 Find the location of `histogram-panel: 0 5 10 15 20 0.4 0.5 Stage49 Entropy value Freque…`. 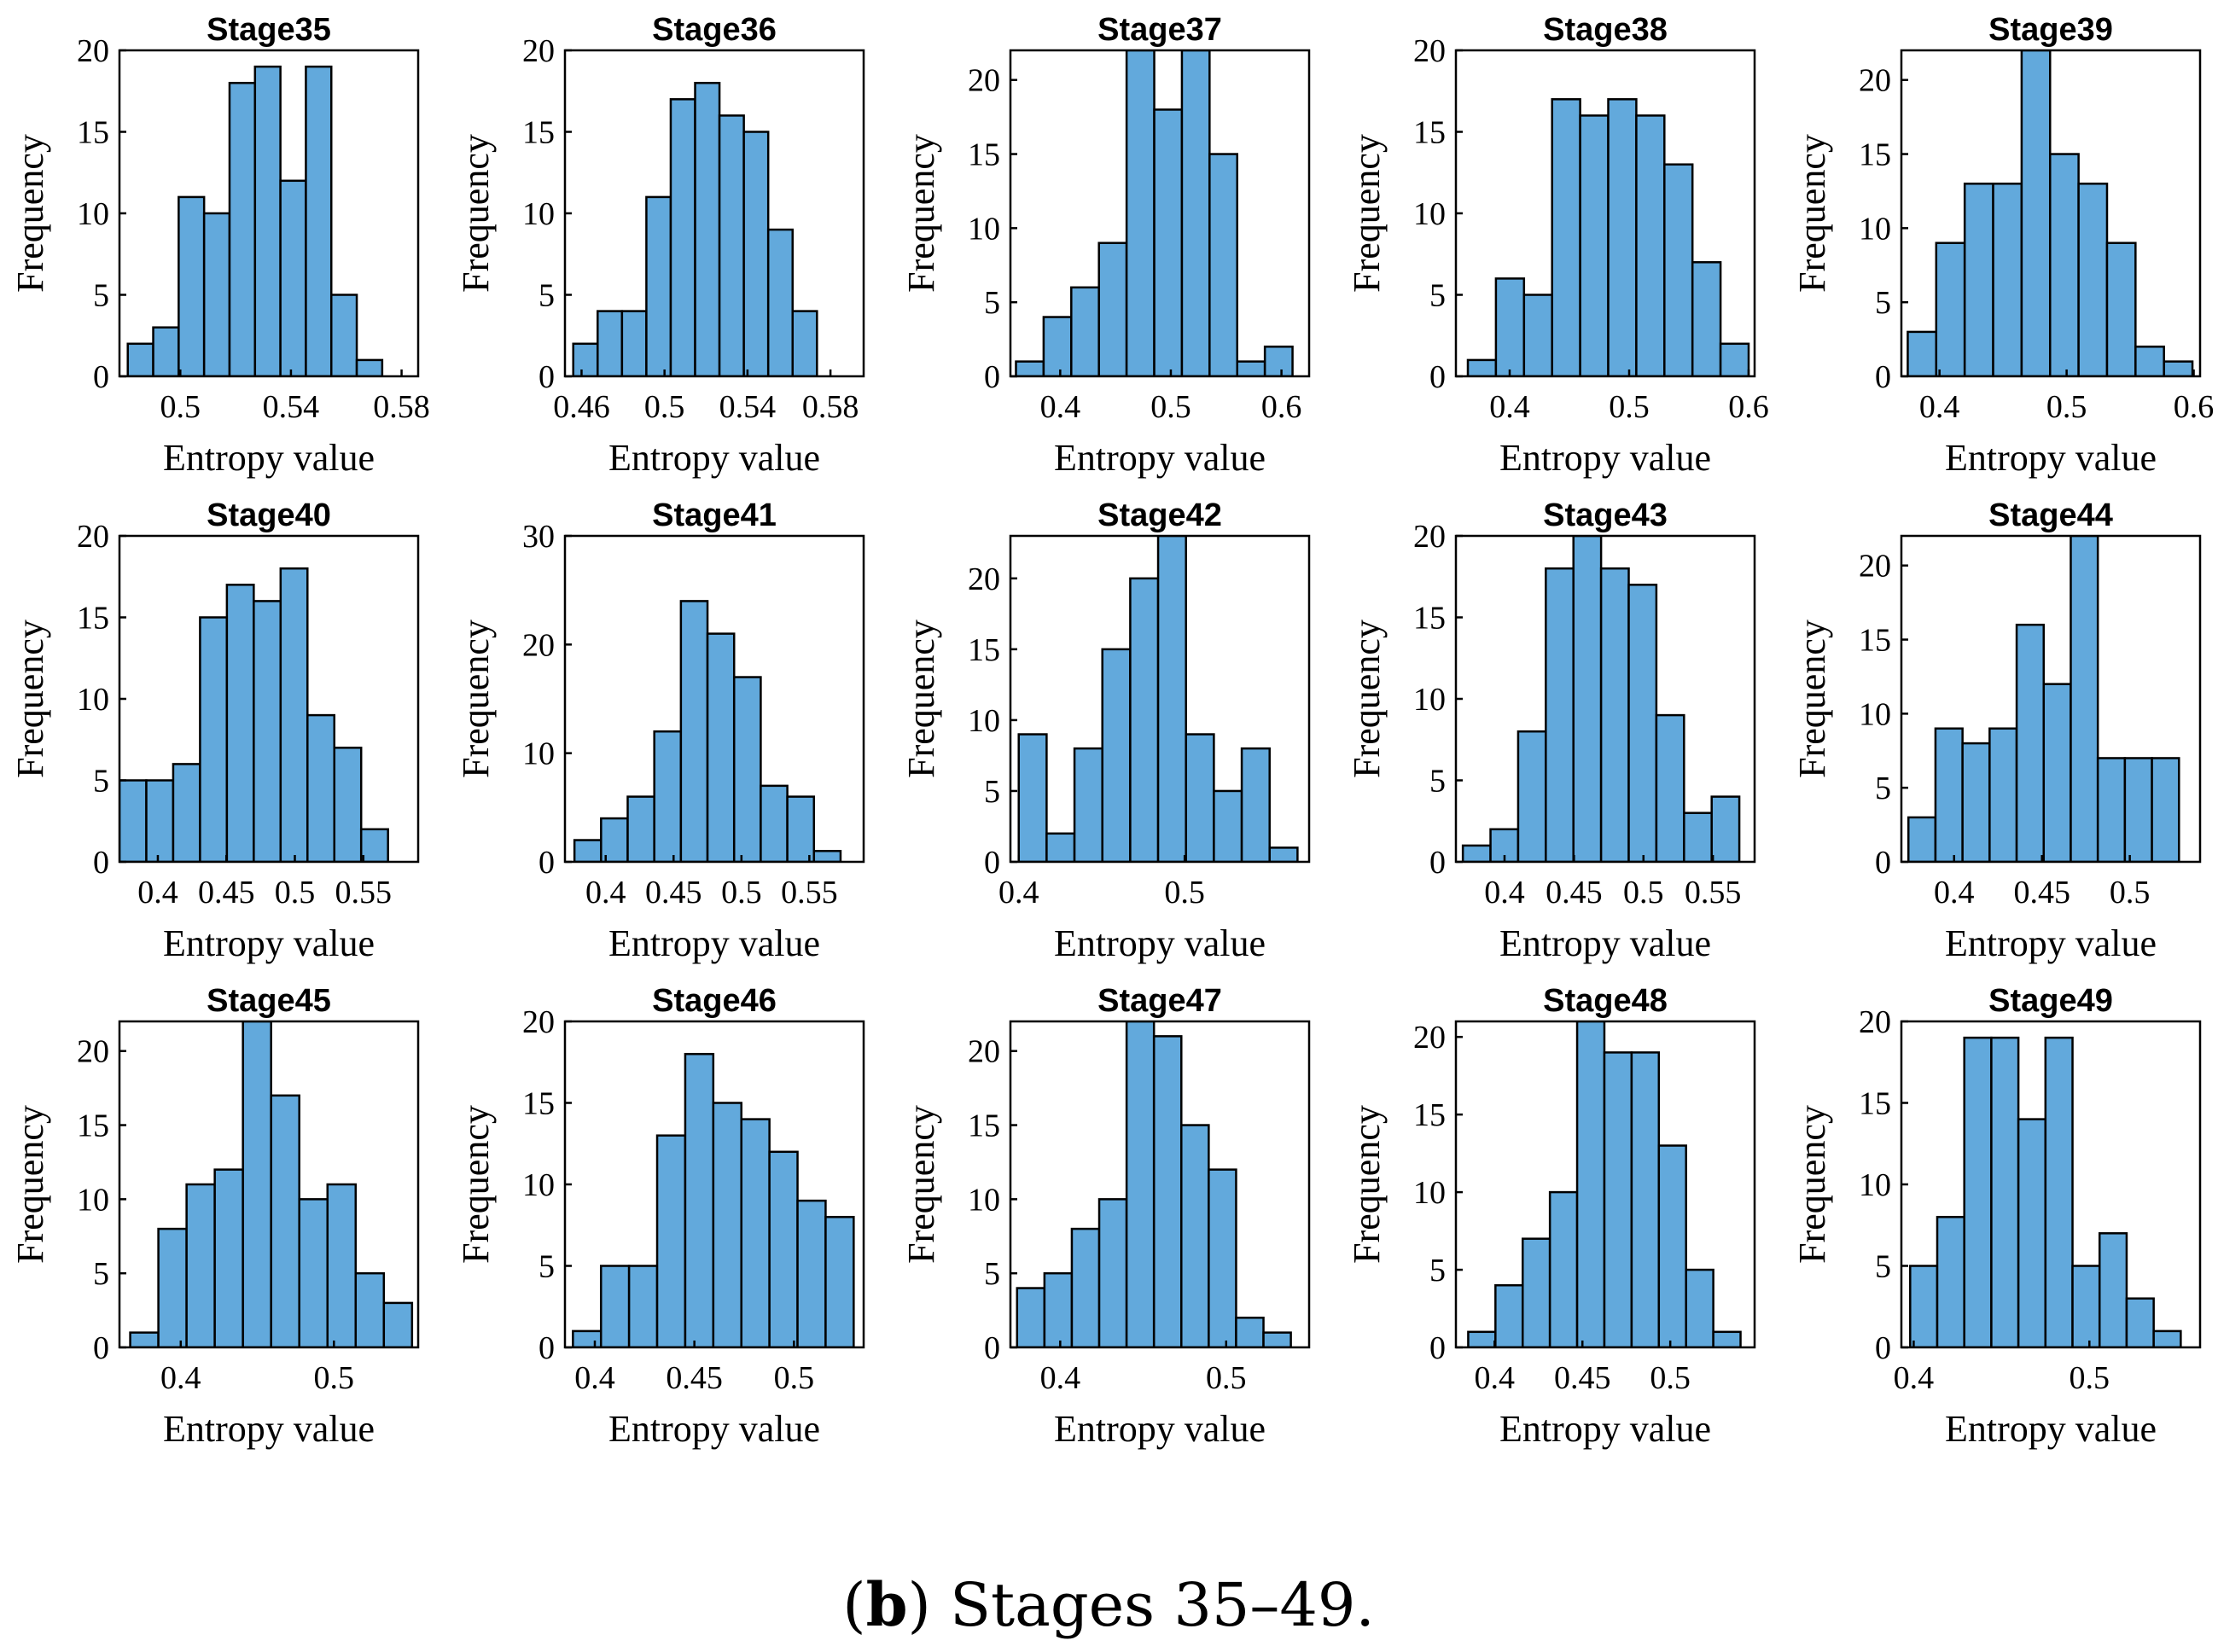

histogram-panel: 0 5 10 15 20 0.4 0.5 Stage49 Entropy value Freque… is located at coordinates (1996, 1216).